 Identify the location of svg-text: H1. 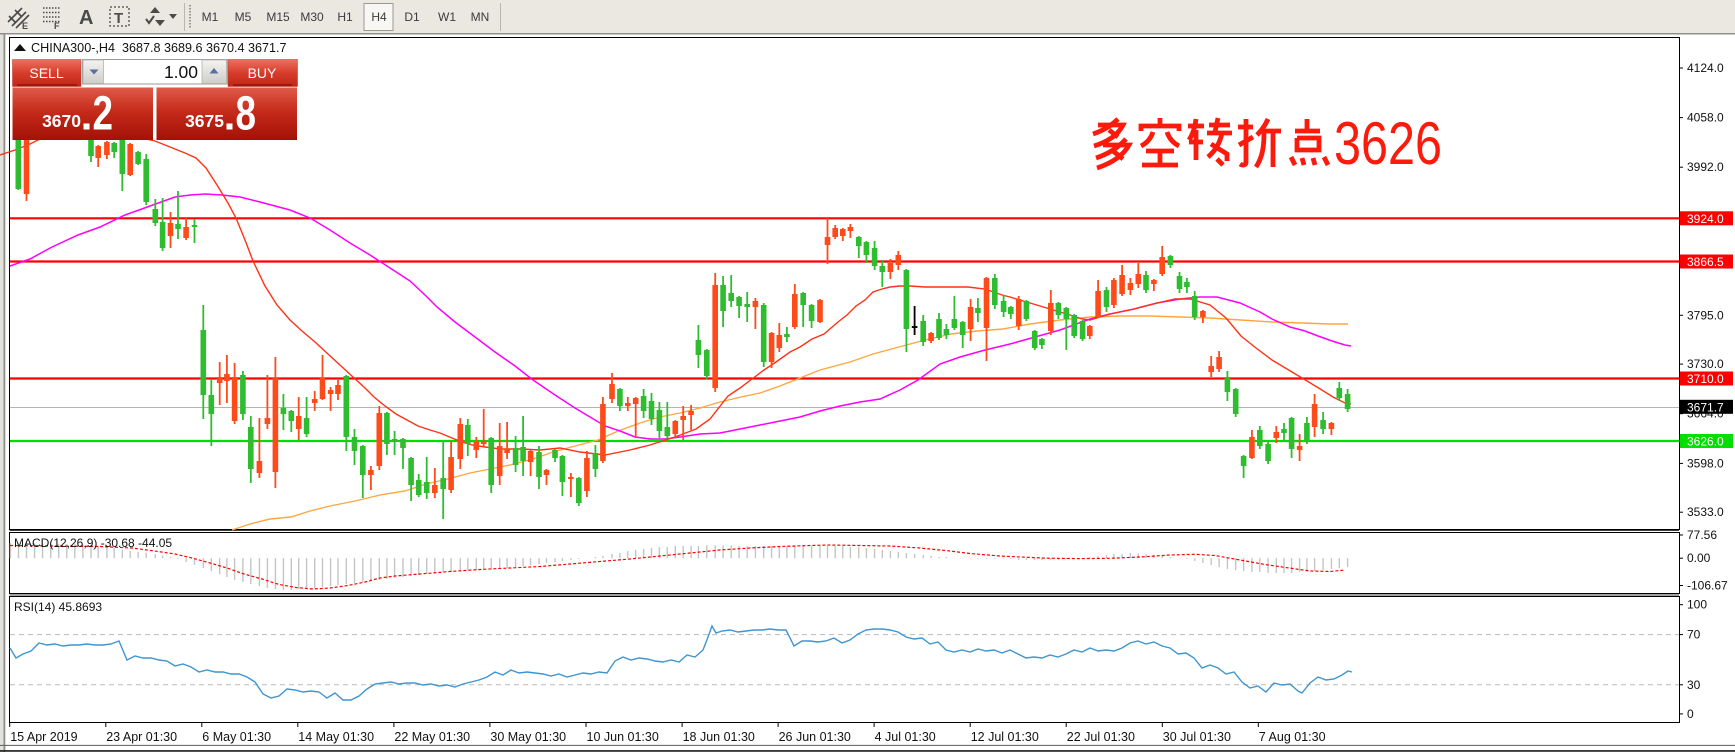
(345, 17).